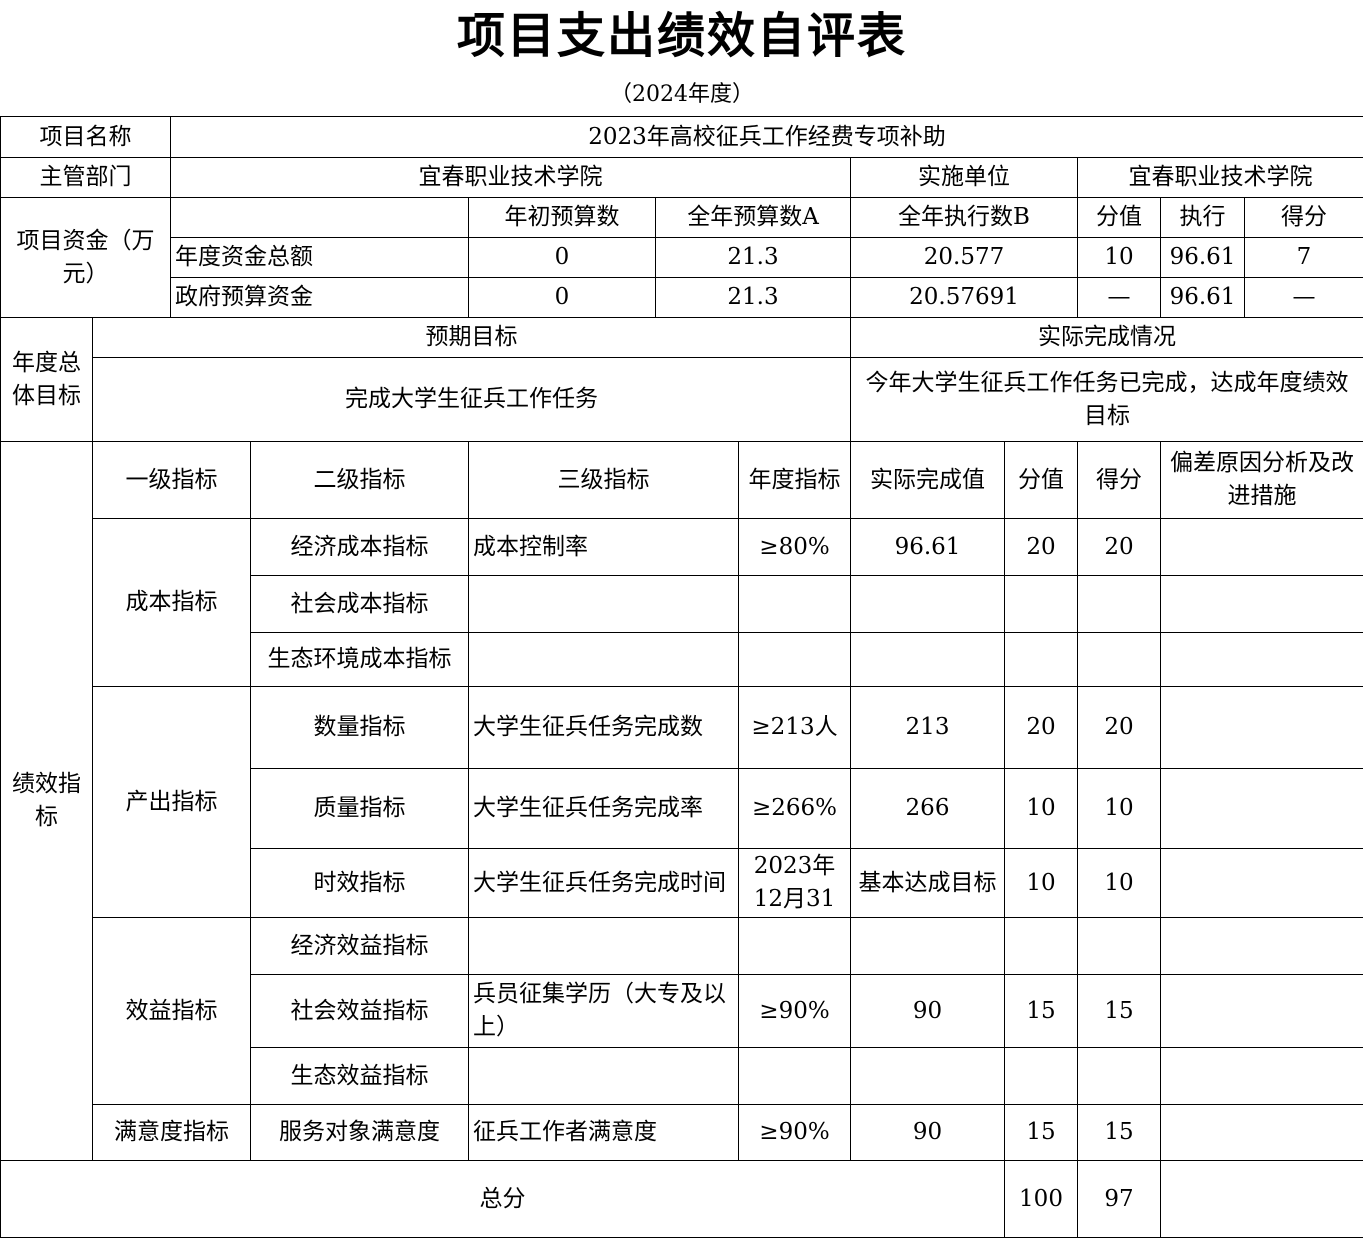  Describe the element at coordinates (964, 217) in the screenshot. I see `funds-header: 全年执行数B` at that location.